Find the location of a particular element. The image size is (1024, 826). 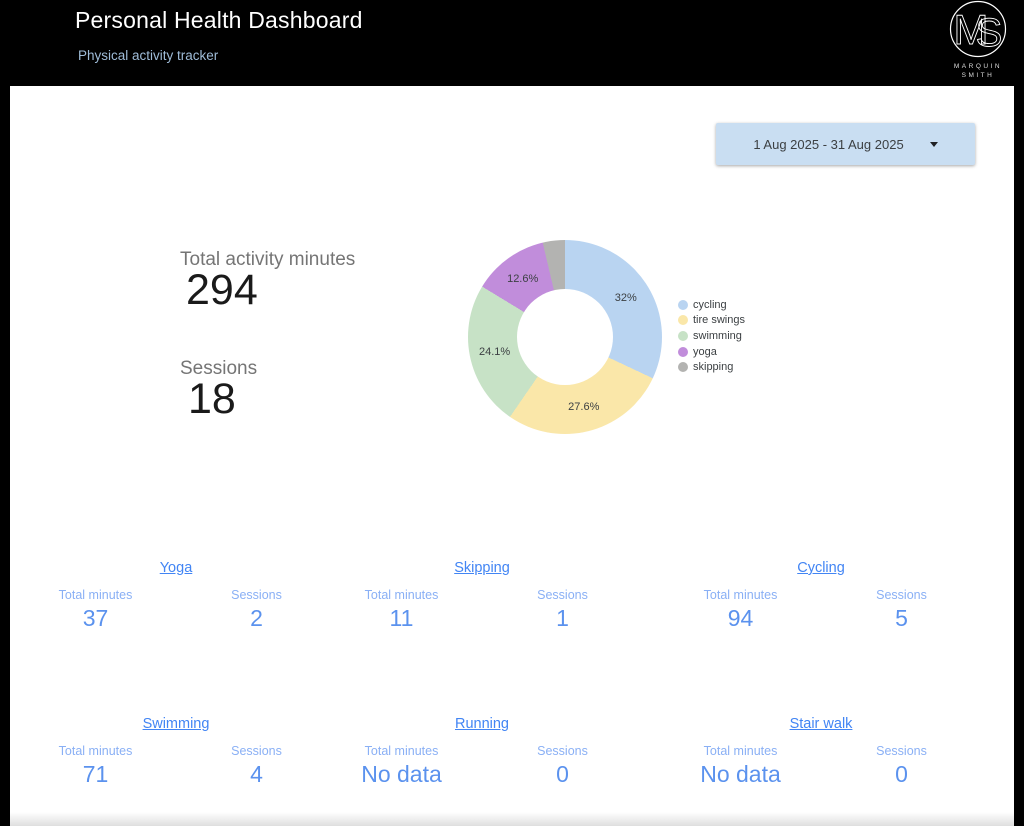

legend-item-cycling: cycling is located at coordinates (711, 305).